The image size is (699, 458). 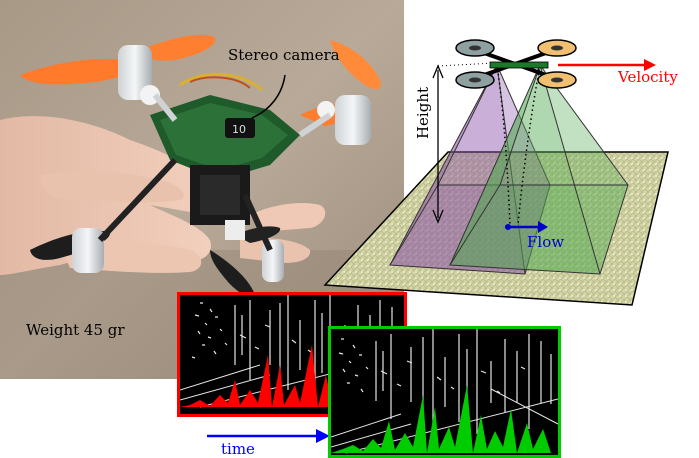 What do you see at coordinates (292, 376) in the screenshot?
I see `flow-histogram-previous` at bounding box center [292, 376].